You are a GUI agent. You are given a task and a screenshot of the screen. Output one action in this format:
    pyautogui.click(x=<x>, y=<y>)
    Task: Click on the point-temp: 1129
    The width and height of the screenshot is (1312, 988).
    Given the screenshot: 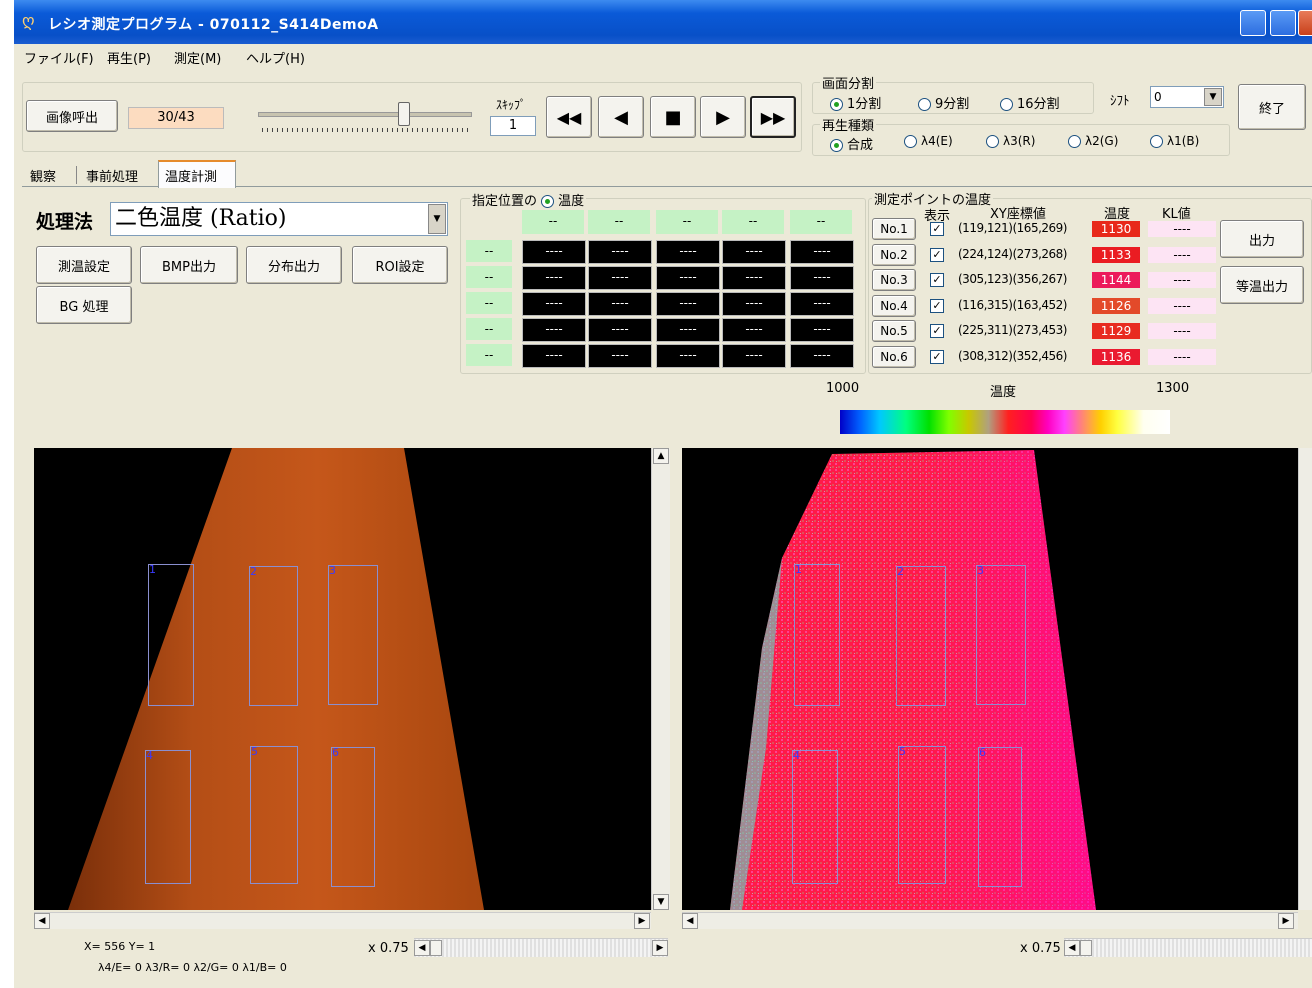 What is the action you would take?
    pyautogui.click(x=1116, y=331)
    